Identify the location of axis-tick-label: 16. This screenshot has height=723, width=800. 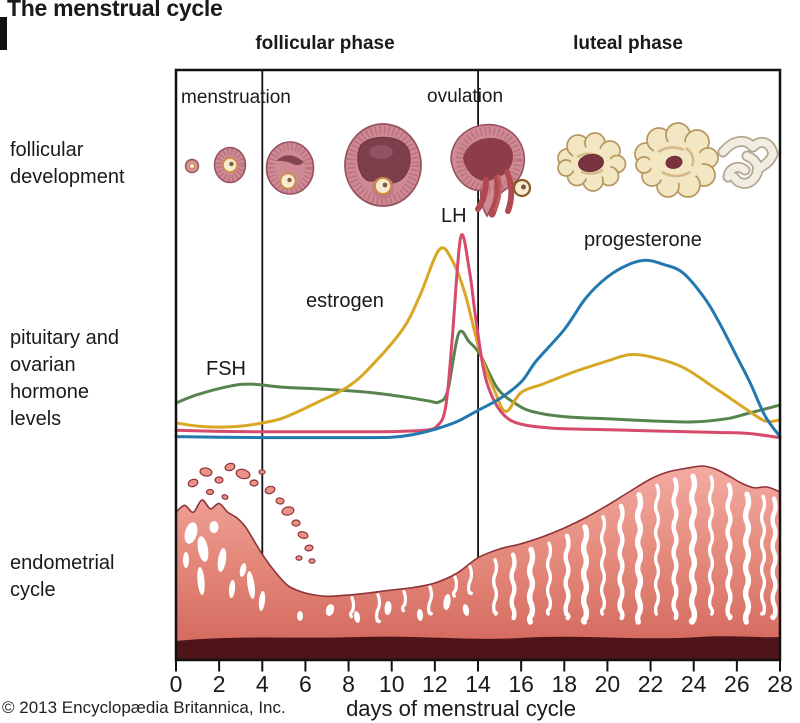
(521, 684).